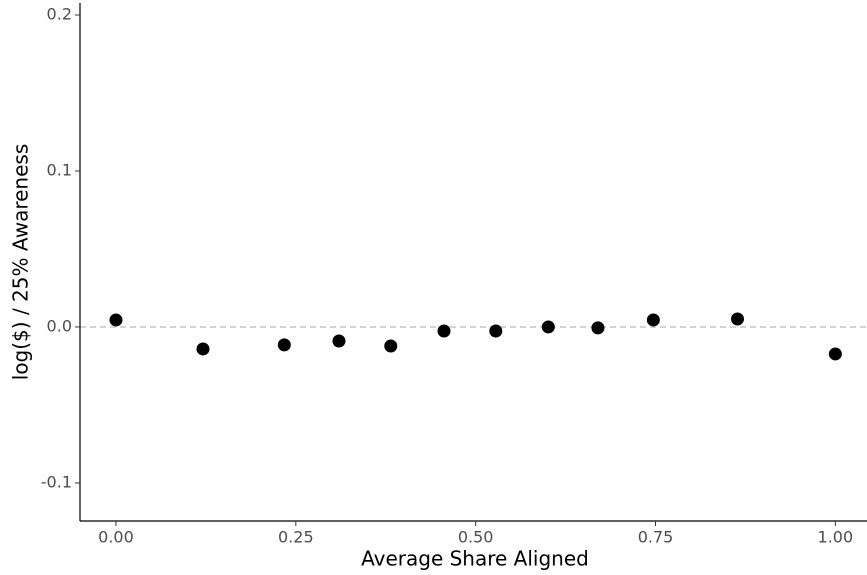 Image resolution: width=867 pixels, height=575 pixels. I want to click on x-tick-label: 0.50, so click(476, 537).